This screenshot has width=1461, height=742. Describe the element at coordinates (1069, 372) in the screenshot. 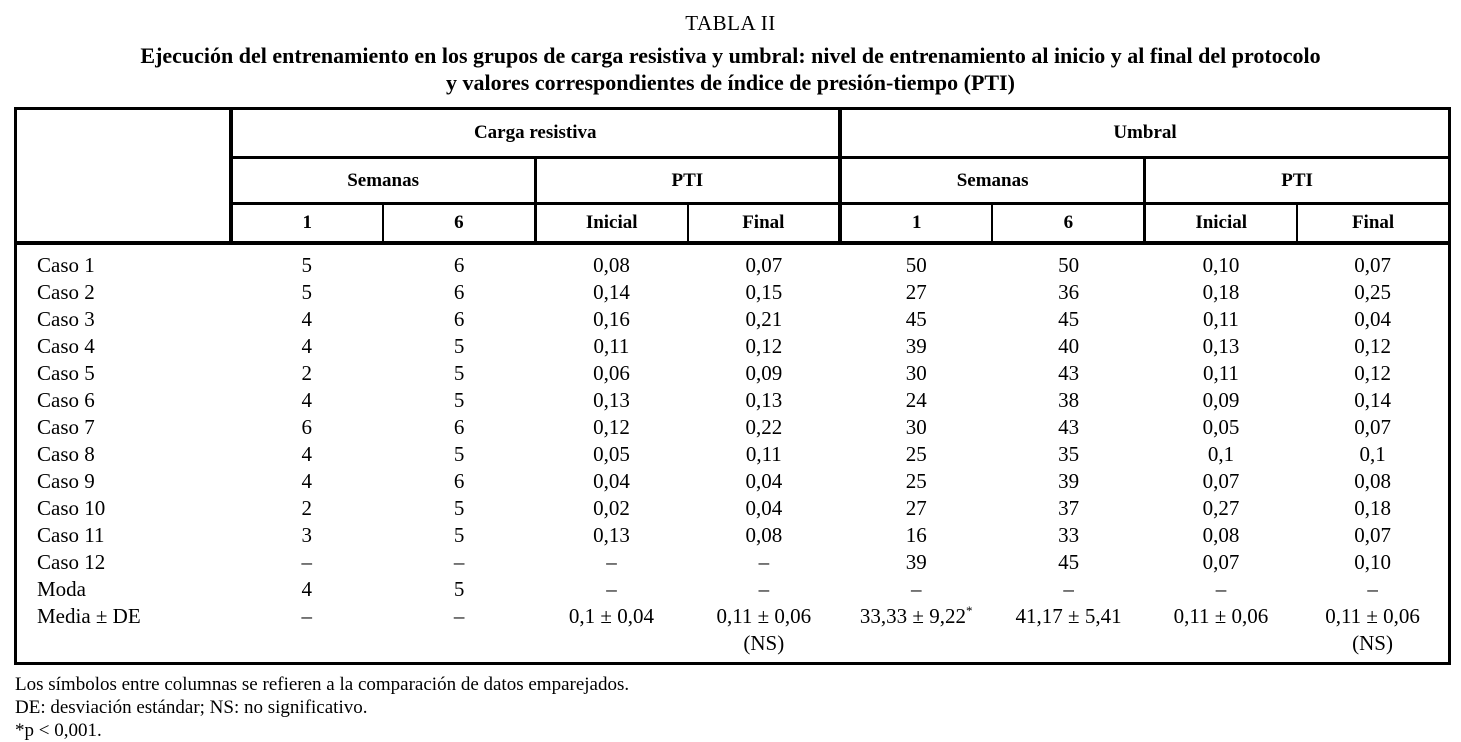

I see `table-cell: 43` at that location.